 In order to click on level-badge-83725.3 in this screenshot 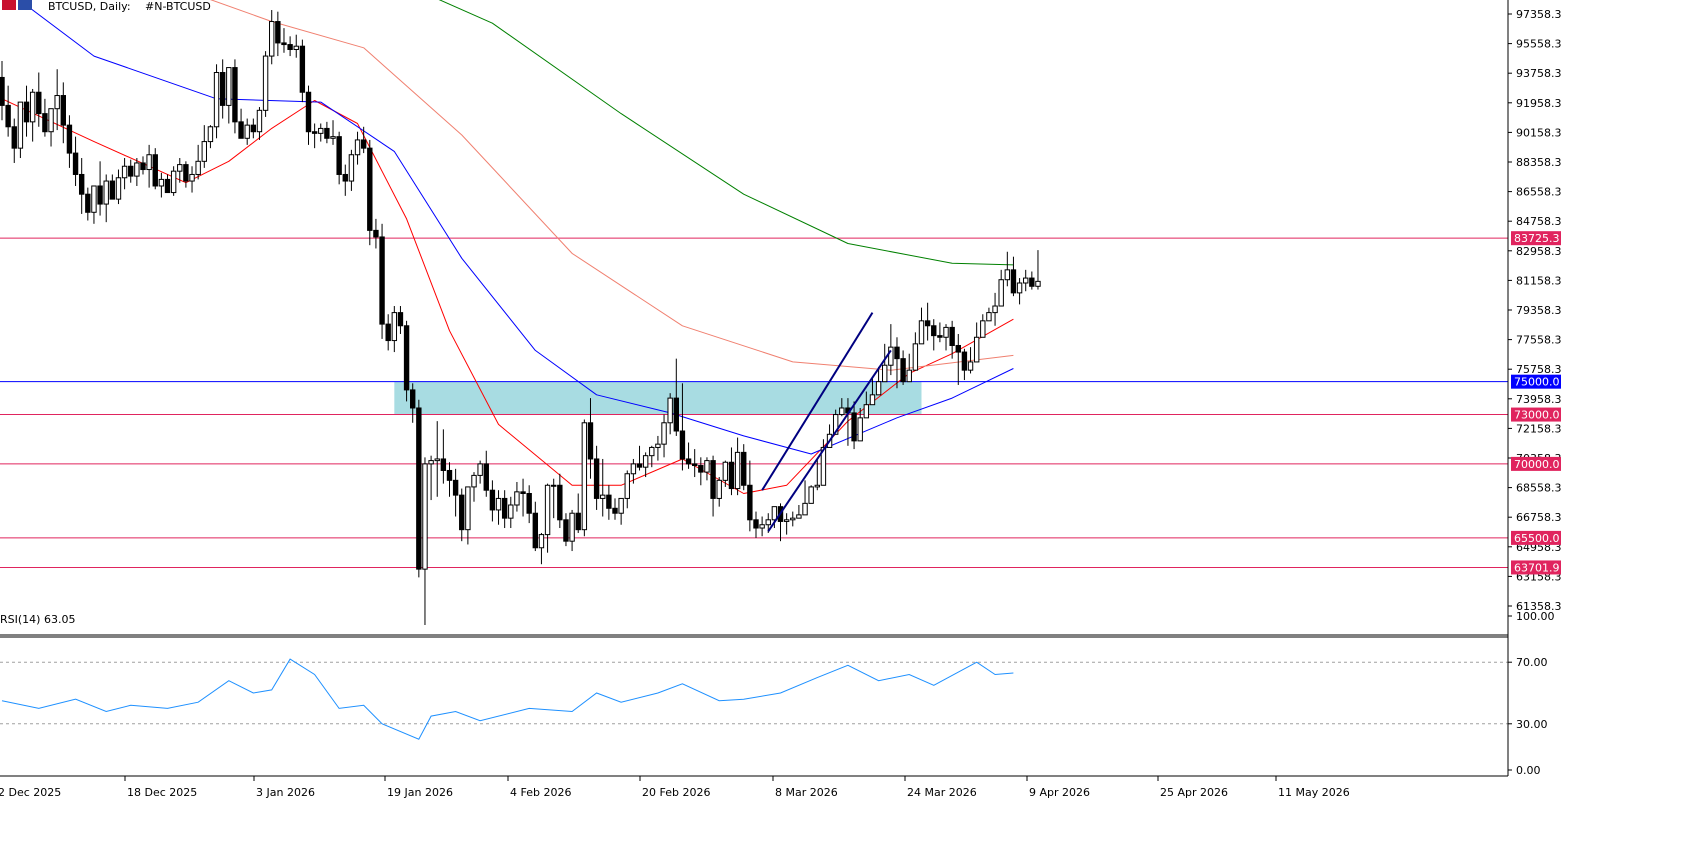, I will do `click(1536, 238)`.